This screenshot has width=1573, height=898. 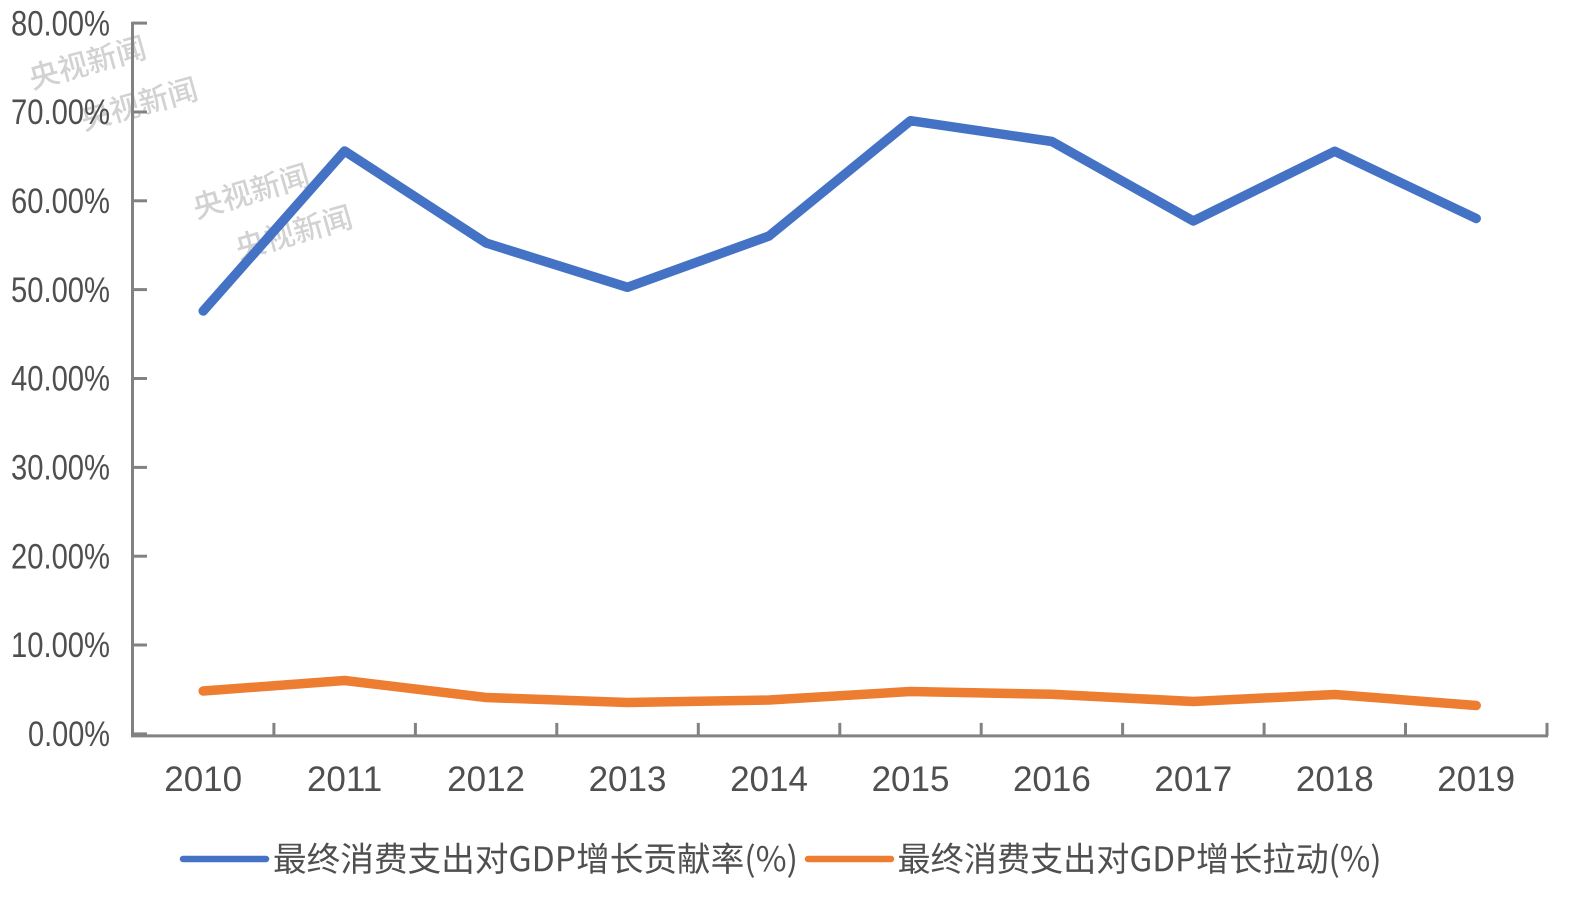 What do you see at coordinates (60, 201) in the screenshot?
I see `svg-text: 60.00%` at bounding box center [60, 201].